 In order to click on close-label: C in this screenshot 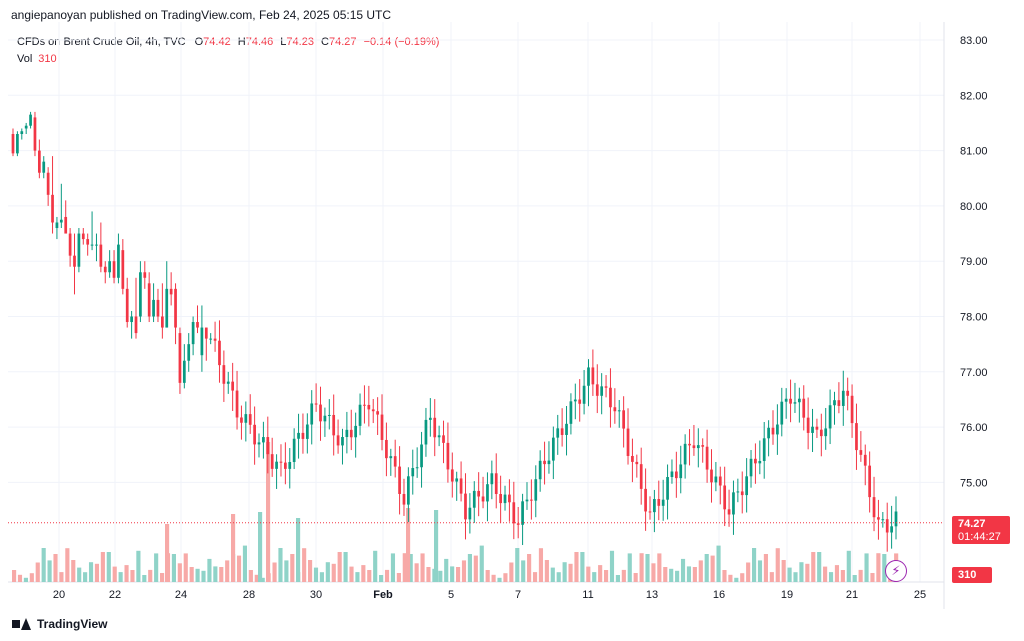, I will do `click(325, 42)`.